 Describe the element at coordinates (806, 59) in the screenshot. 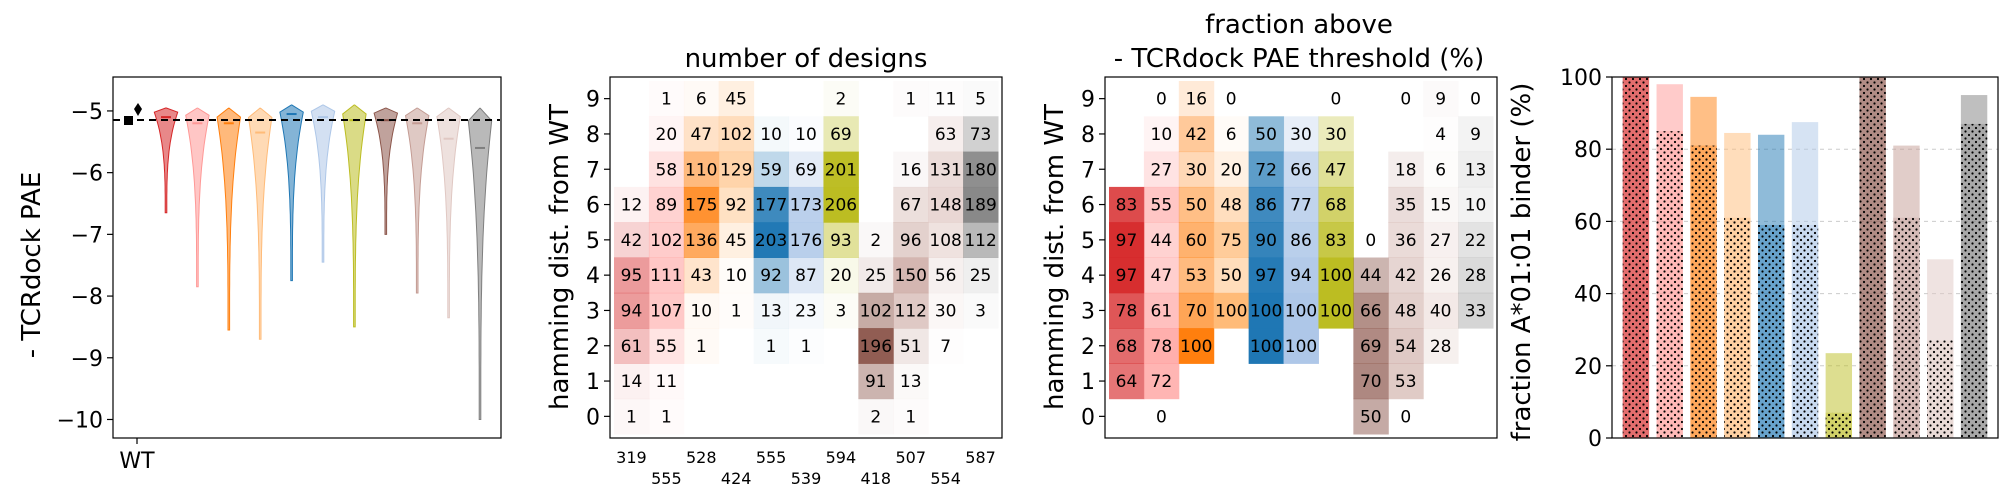

I see `designs-heatmap-title: number of designs` at that location.